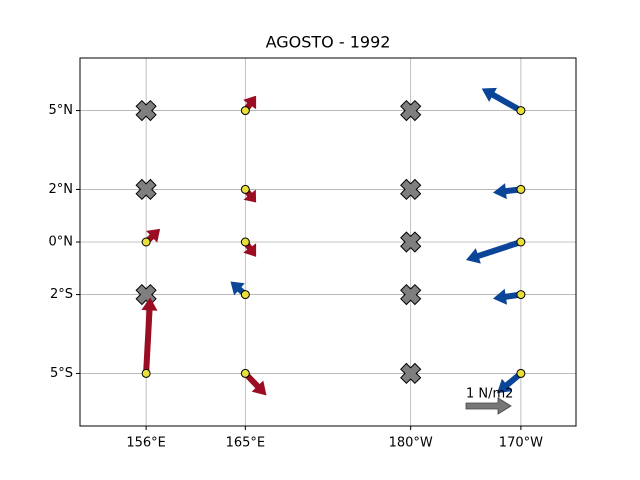 This screenshot has width=640, height=480. I want to click on key-label: 1 N/m2, so click(489, 394).